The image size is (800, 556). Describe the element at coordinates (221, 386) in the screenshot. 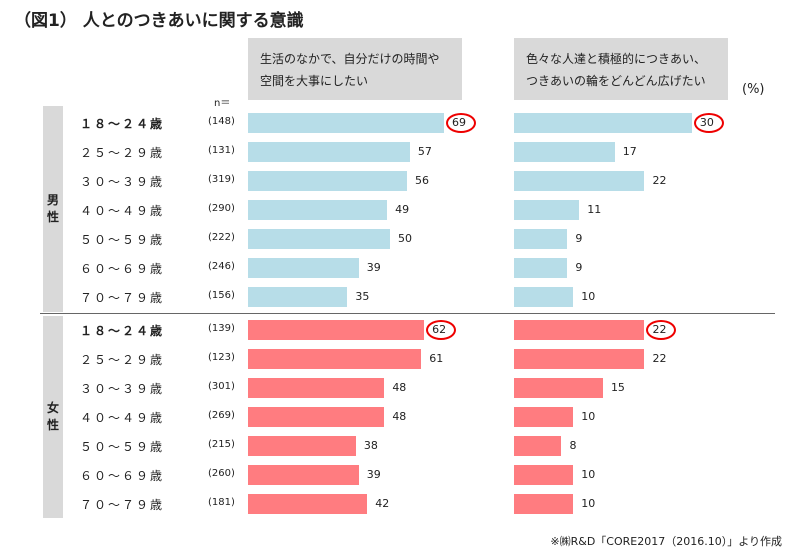

I see `sample-size: (301)` at that location.